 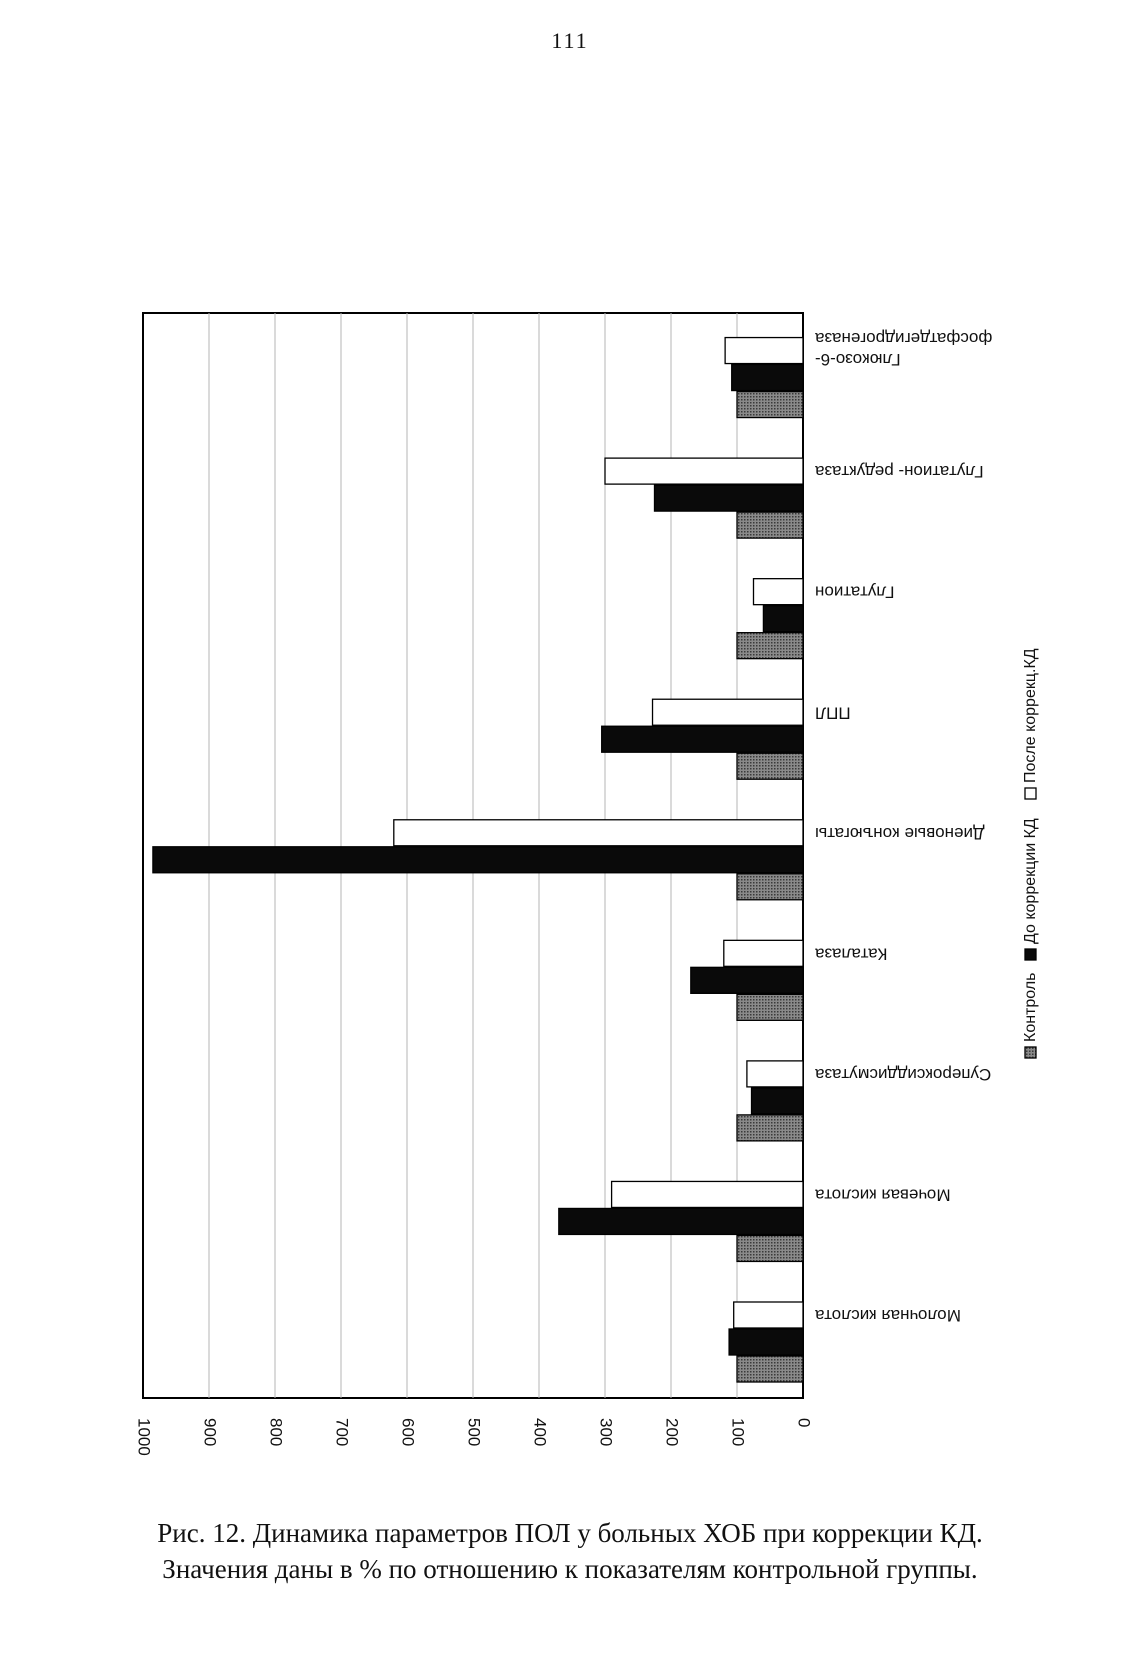 I want to click on y-tick-label: 1000, so click(x=144, y=1437).